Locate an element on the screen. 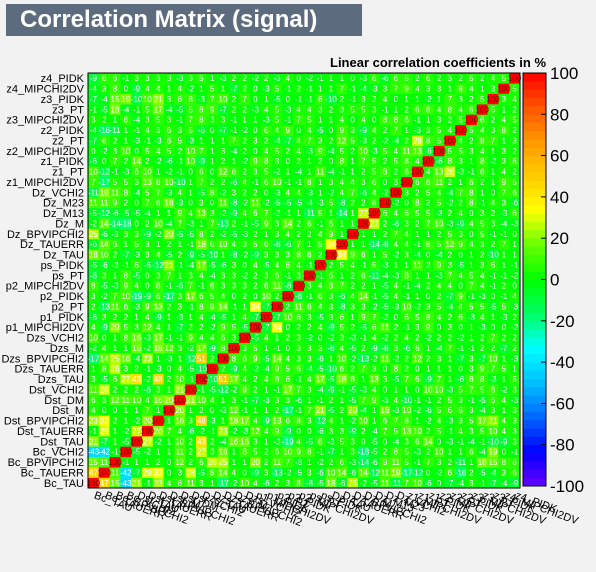  cell-value-label: -7 is located at coordinates (461, 358).